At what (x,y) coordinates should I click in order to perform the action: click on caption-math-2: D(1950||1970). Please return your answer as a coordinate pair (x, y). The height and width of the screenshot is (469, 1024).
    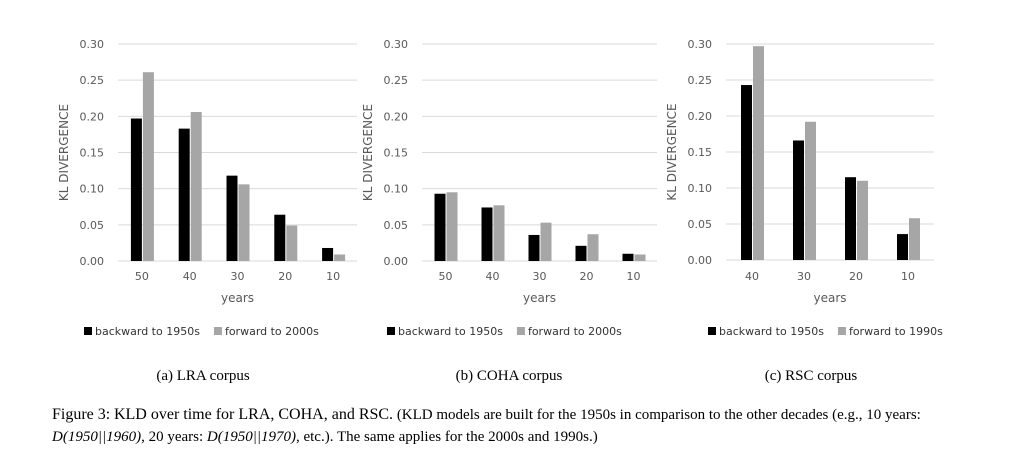
    Looking at the image, I should click on (251, 437).